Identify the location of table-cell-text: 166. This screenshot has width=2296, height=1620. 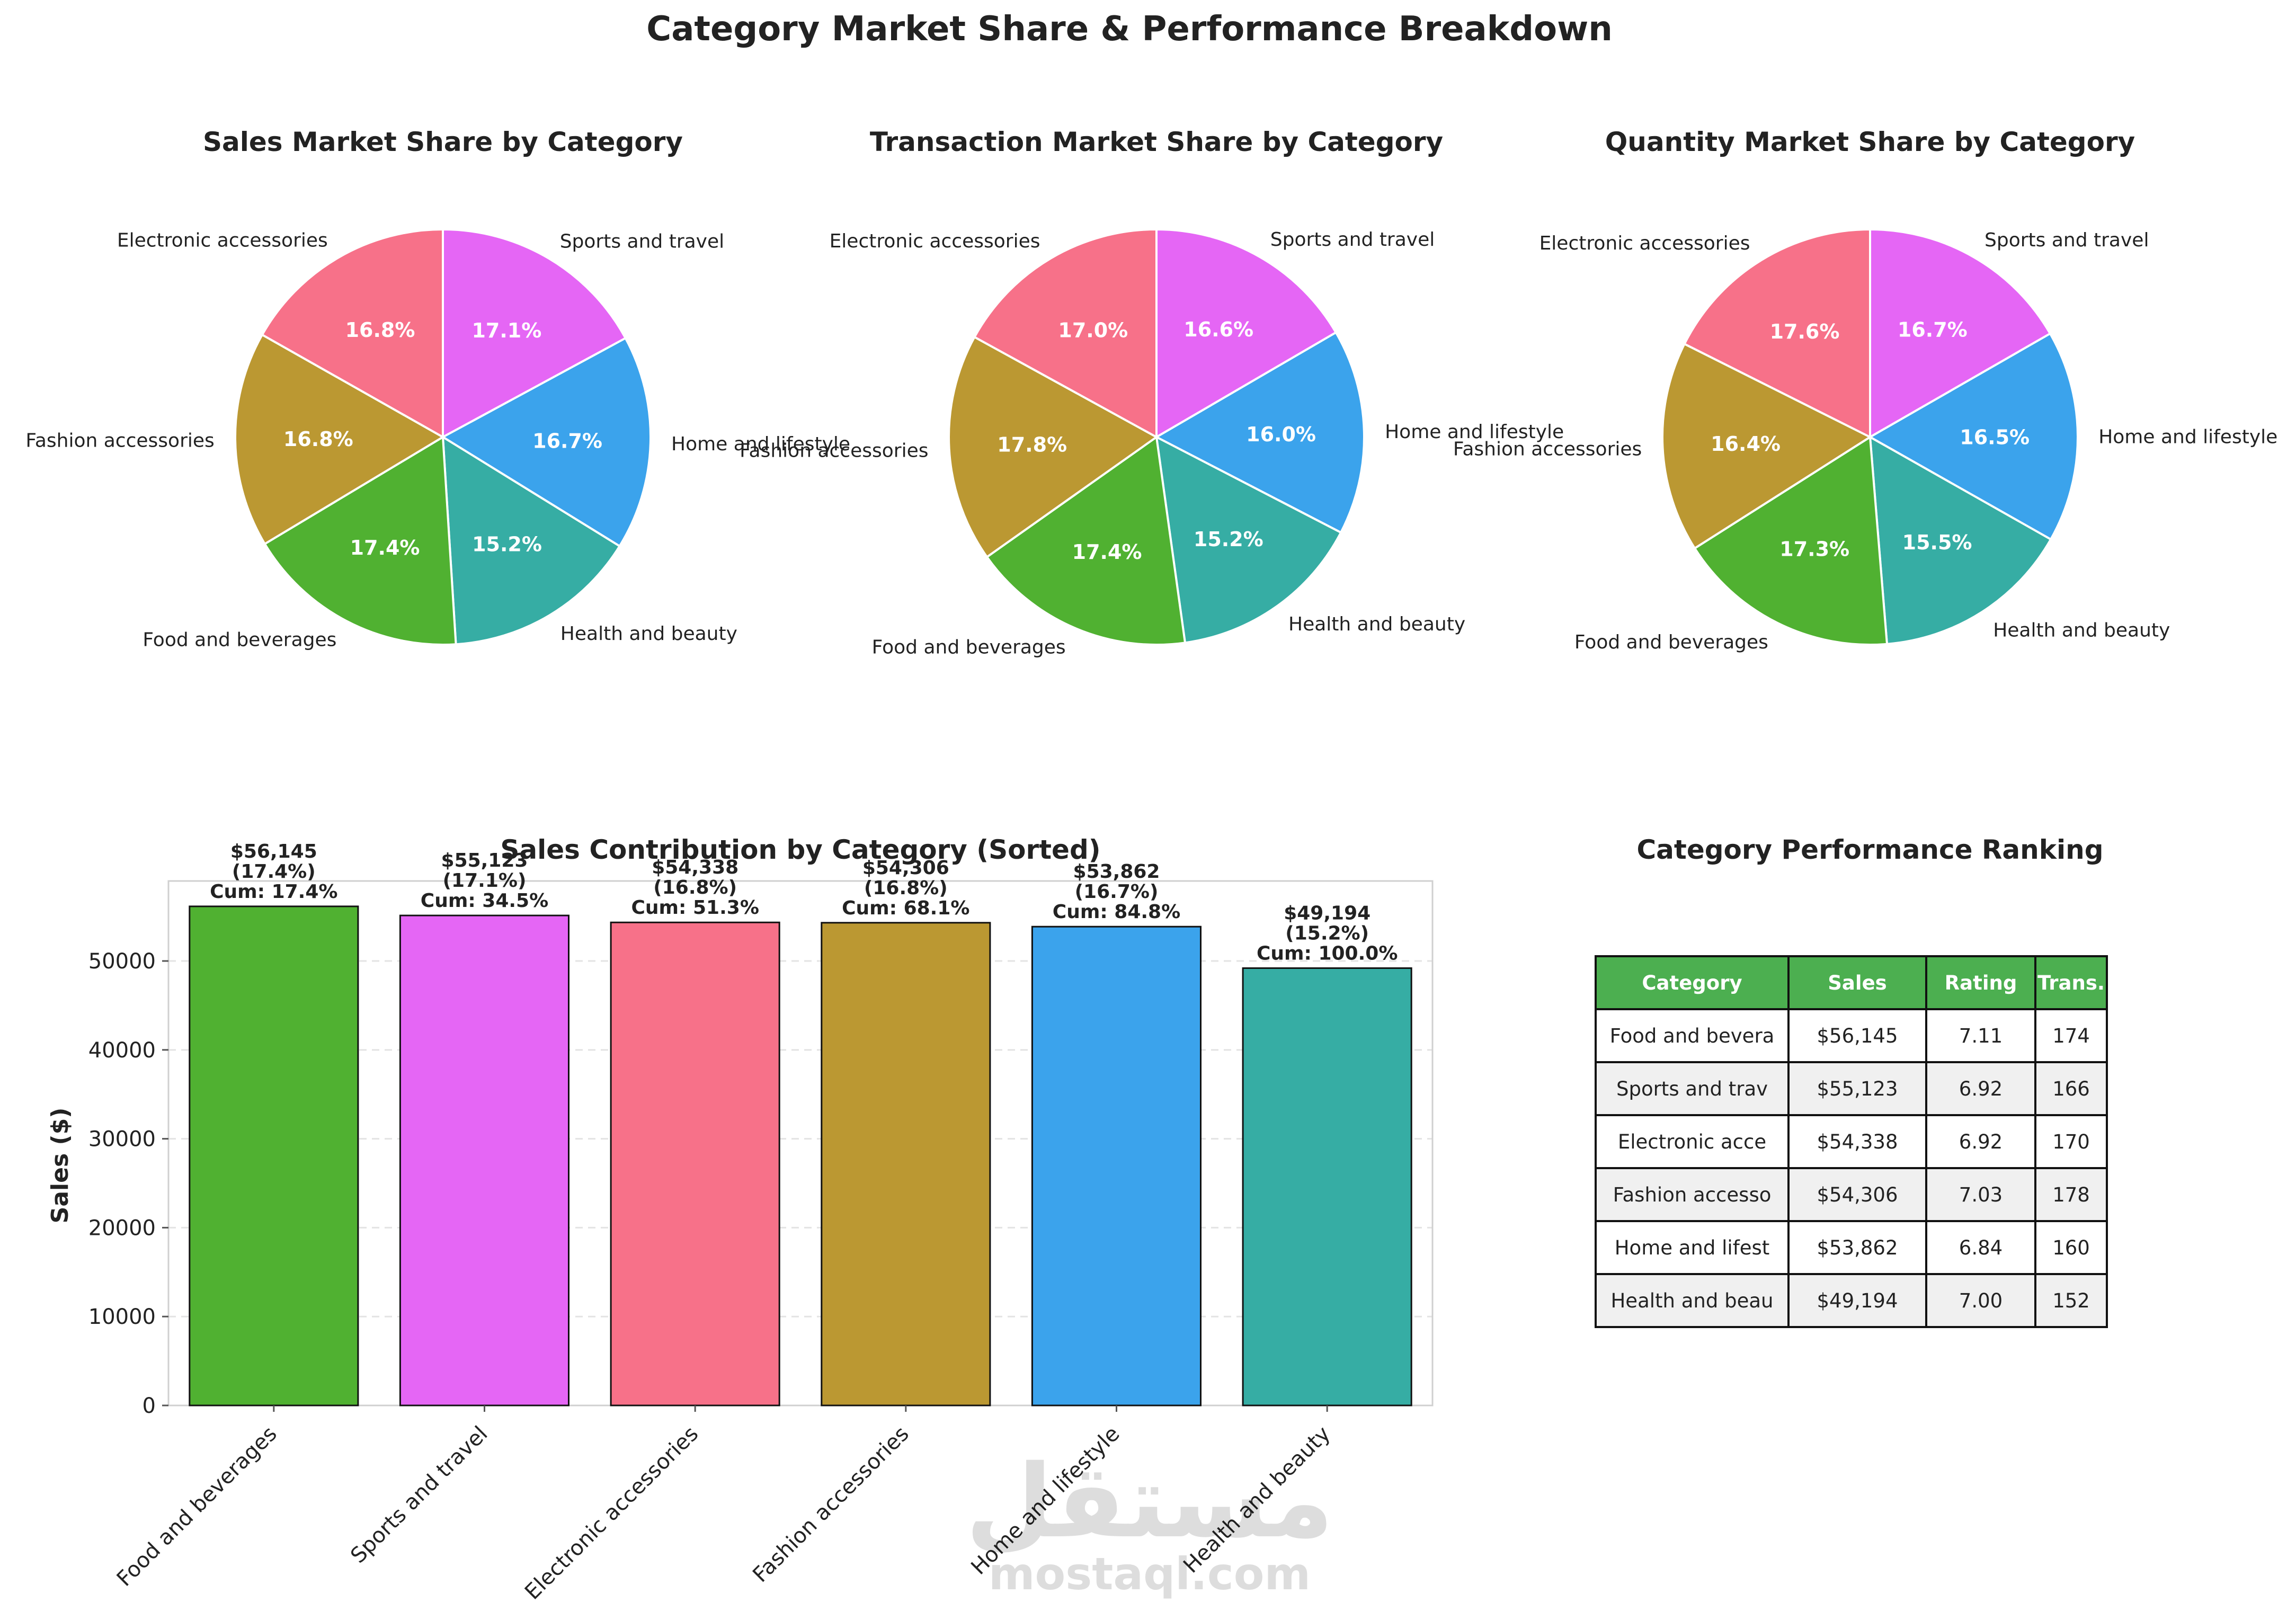
(2071, 1089).